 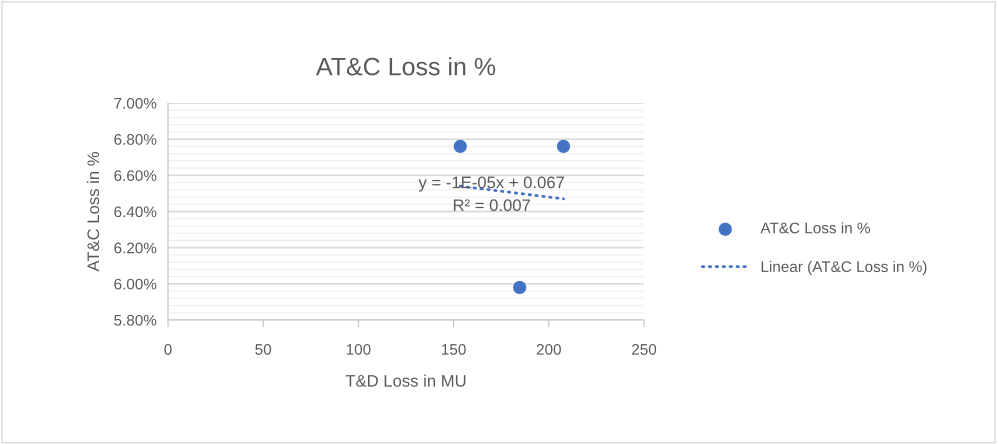 I want to click on y-tick-label: 6.20%, so click(x=135, y=248).